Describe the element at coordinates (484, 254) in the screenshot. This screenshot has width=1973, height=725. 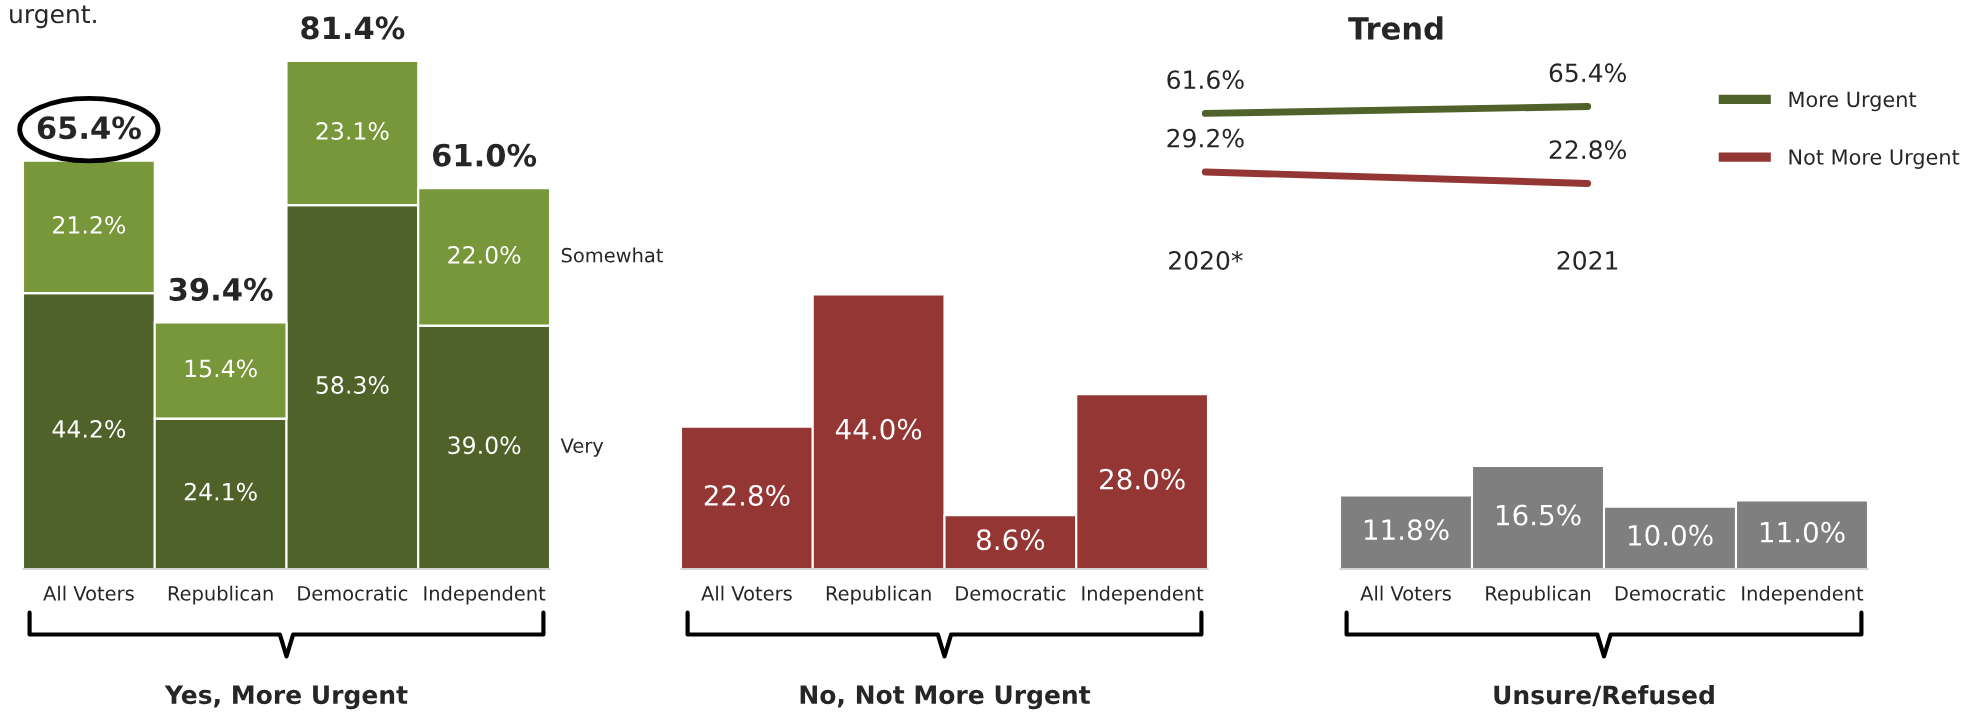
I see `data-label: 22.0%` at that location.